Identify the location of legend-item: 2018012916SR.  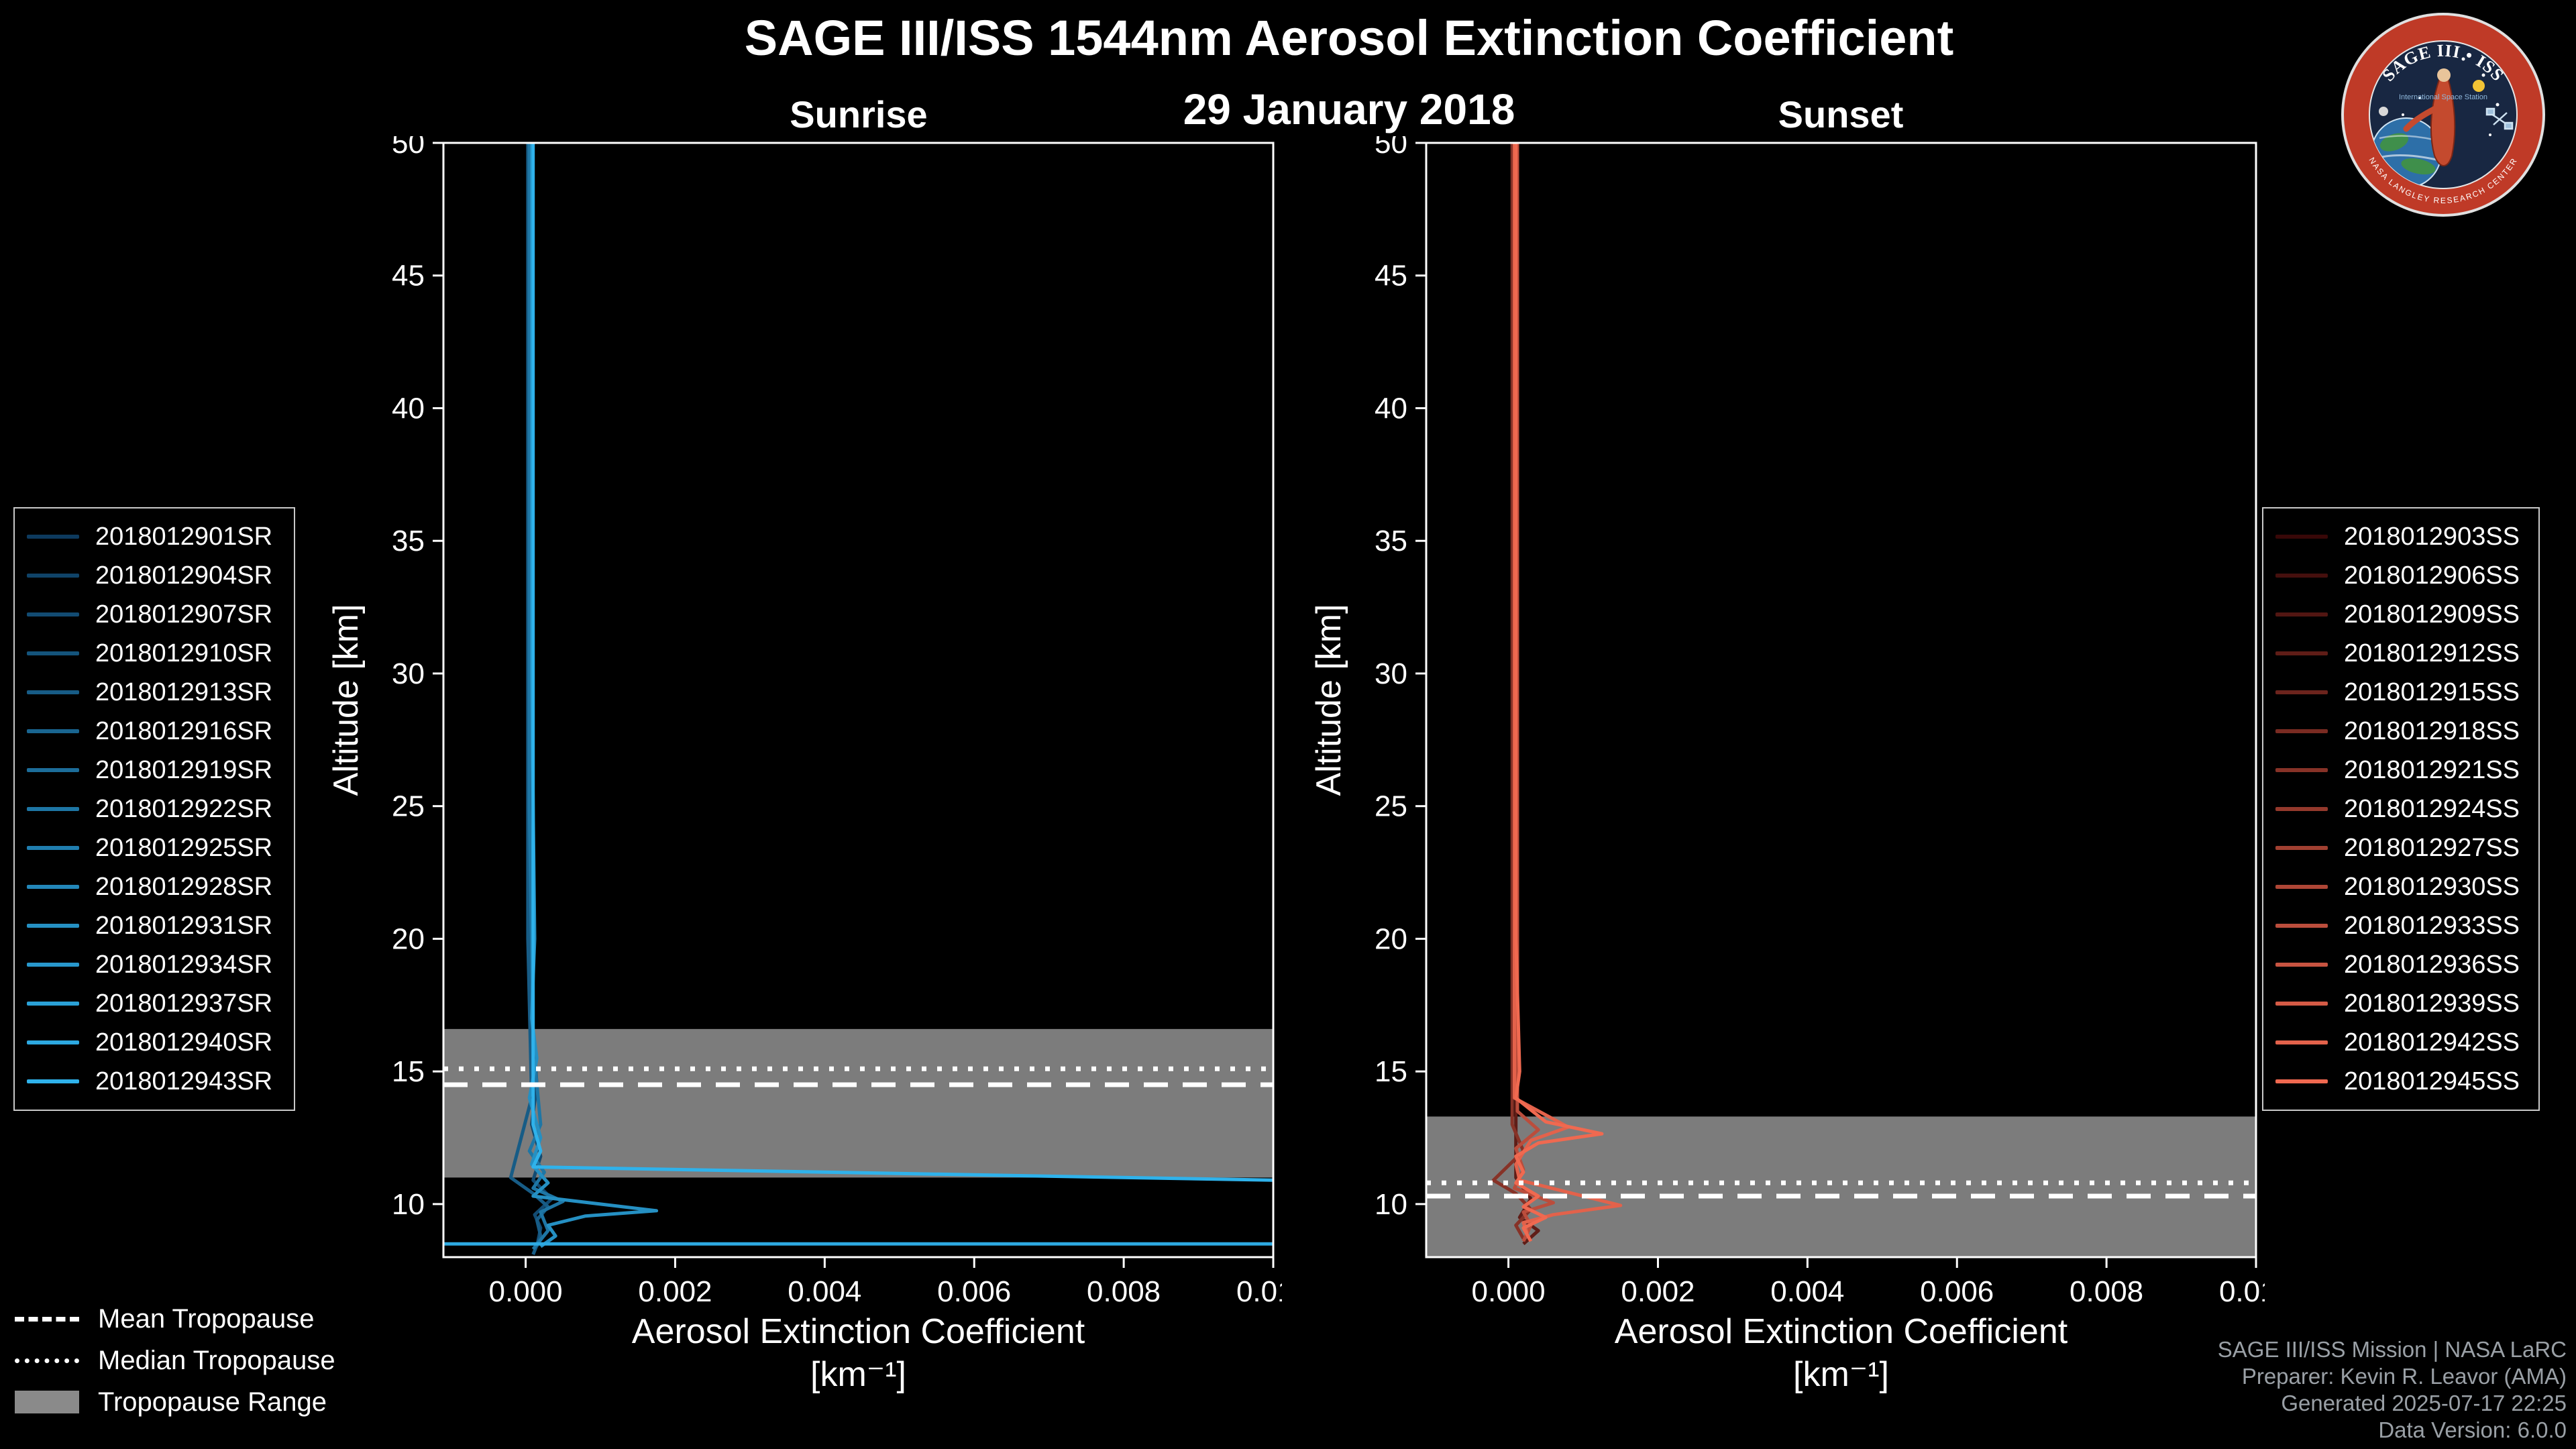
(154, 731).